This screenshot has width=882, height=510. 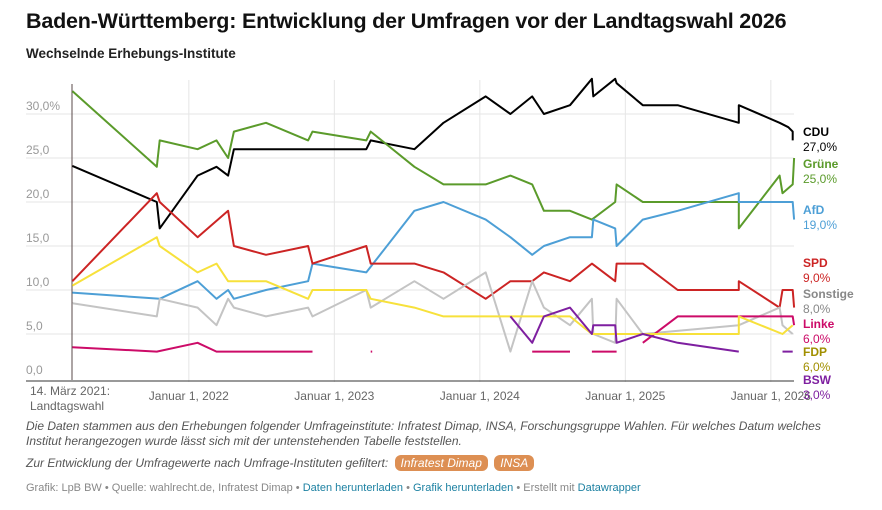 What do you see at coordinates (817, 278) in the screenshot?
I see `series-label-value: 9,0%` at bounding box center [817, 278].